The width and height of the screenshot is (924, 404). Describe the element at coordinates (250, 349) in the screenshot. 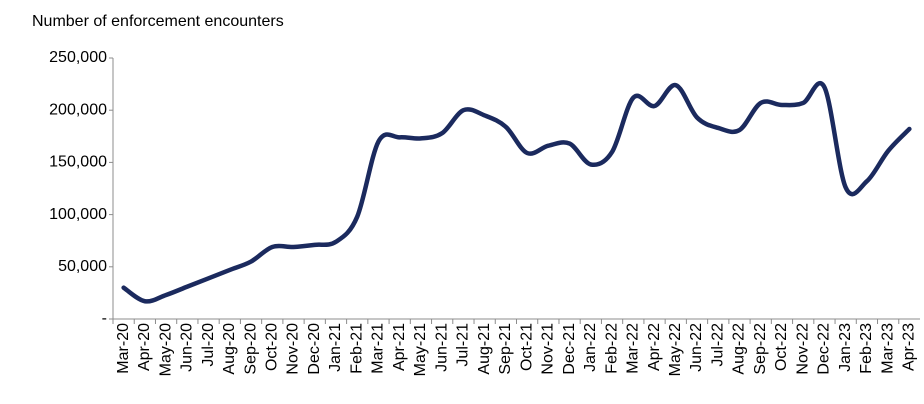

I see `x-tick-label: Sep-20` at that location.